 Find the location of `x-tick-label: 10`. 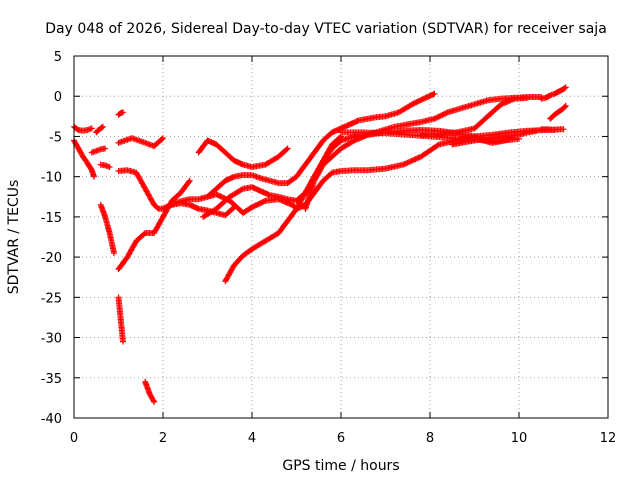

x-tick-label: 10 is located at coordinates (519, 438).